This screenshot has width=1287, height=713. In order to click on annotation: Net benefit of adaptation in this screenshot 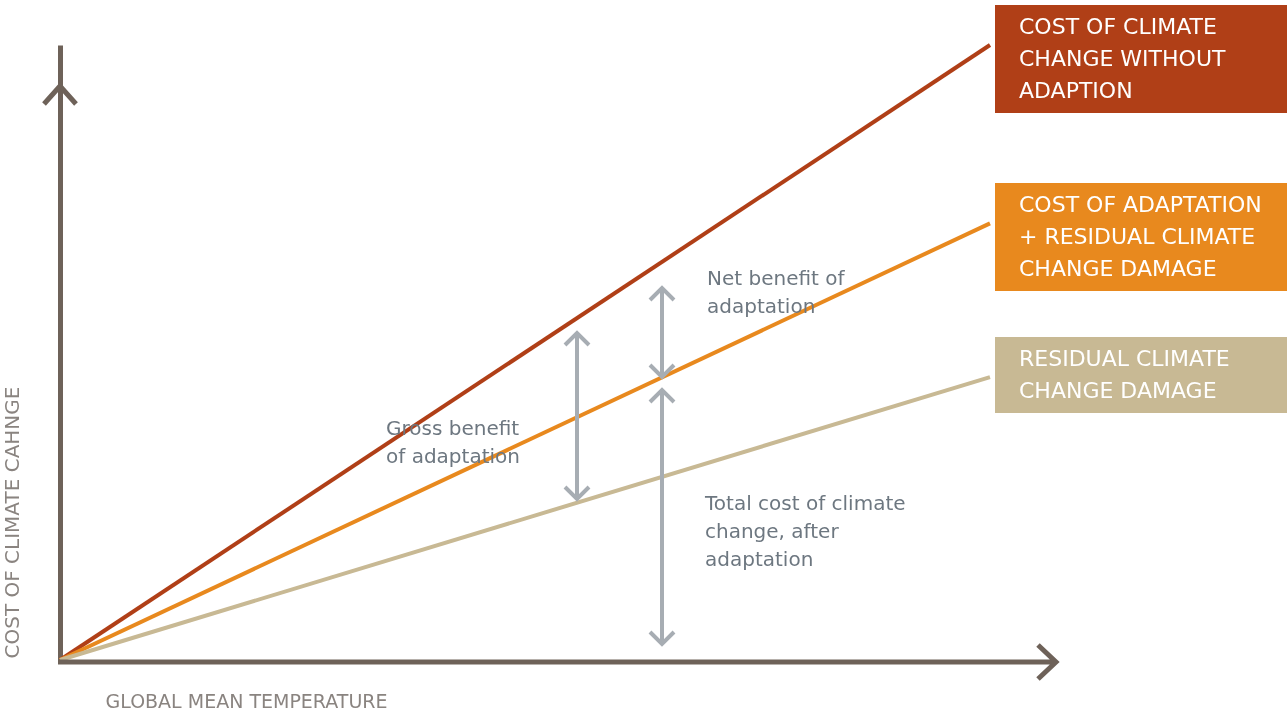, I will do `click(776, 292)`.